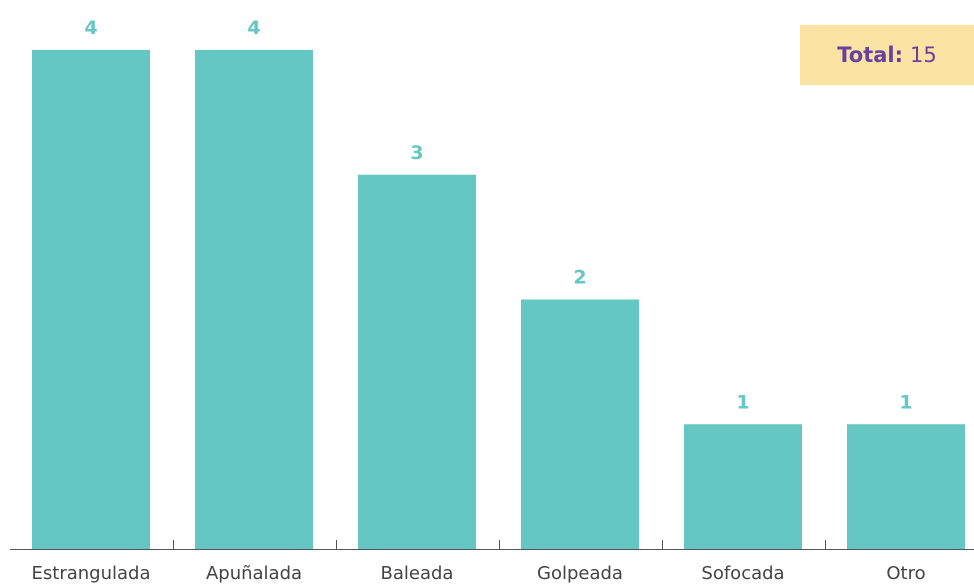 The width and height of the screenshot is (974, 585). I want to click on total-box: Total: 15, so click(887, 55).